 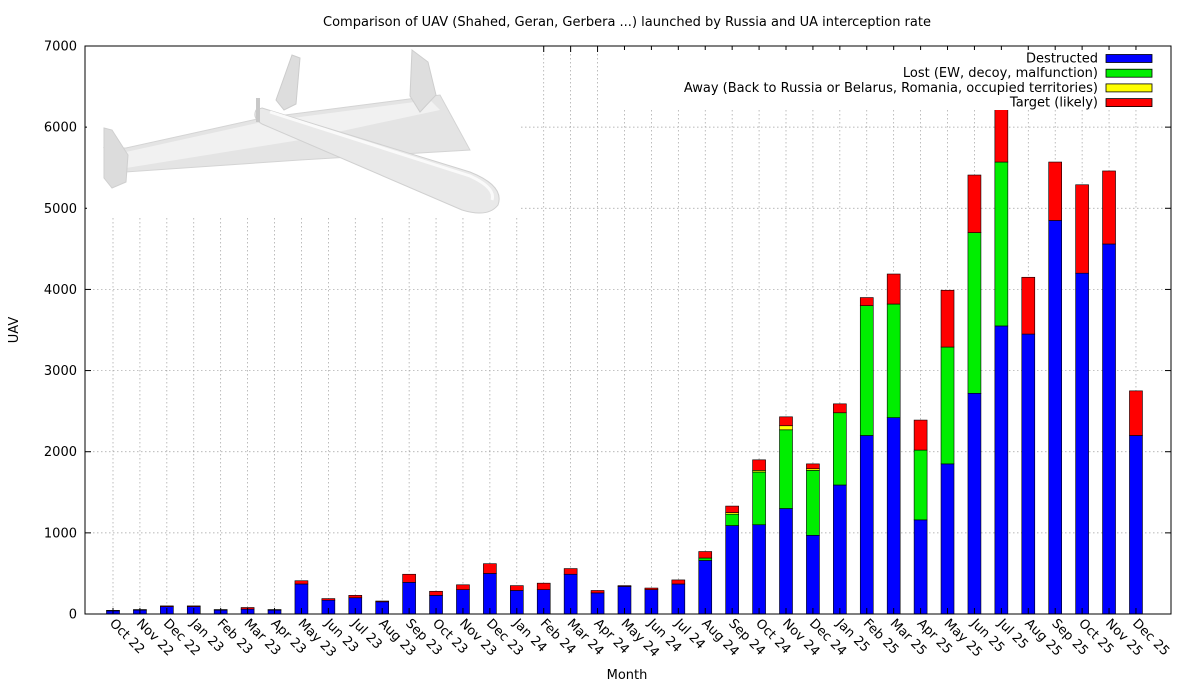 I want to click on y-tick-label: 5000, so click(x=60, y=209).